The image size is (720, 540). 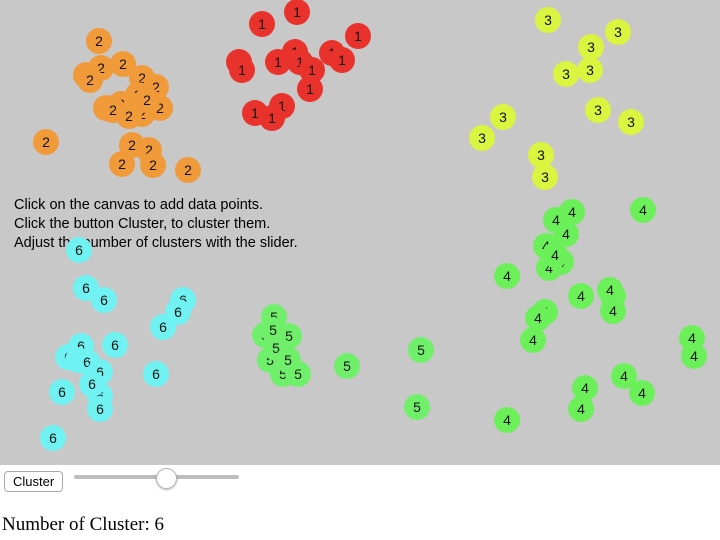 I want to click on cluster-count-slider, so click(x=156, y=478).